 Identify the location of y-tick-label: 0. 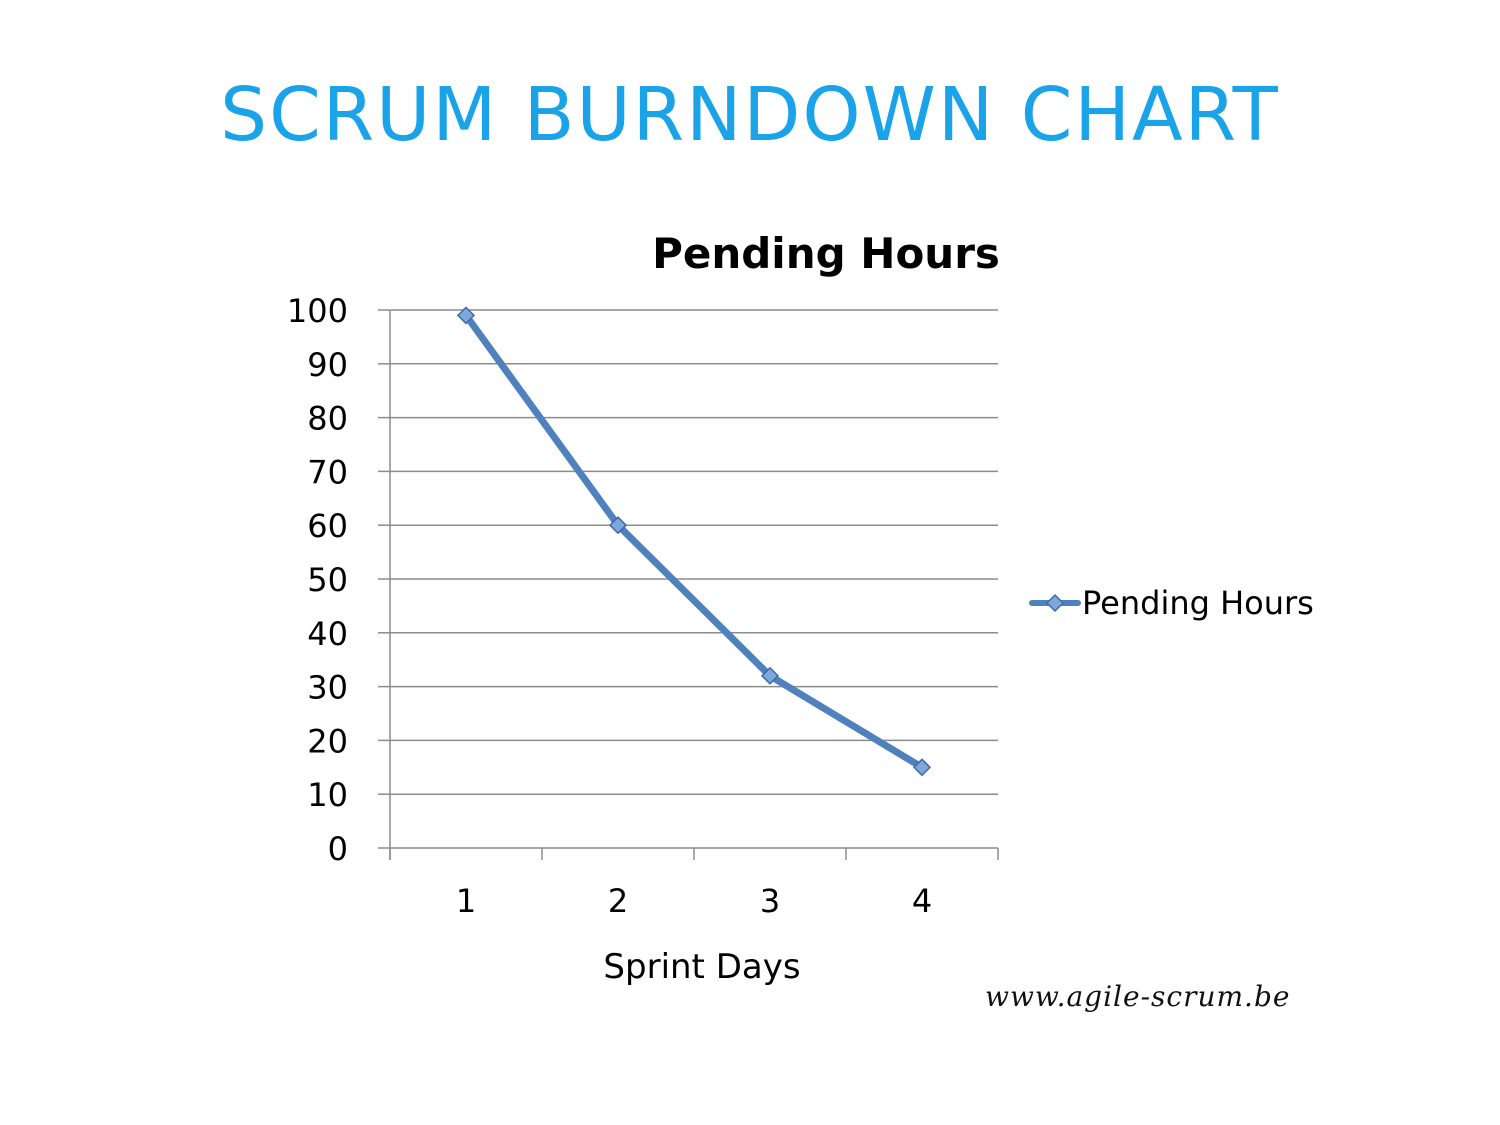
(338, 849).